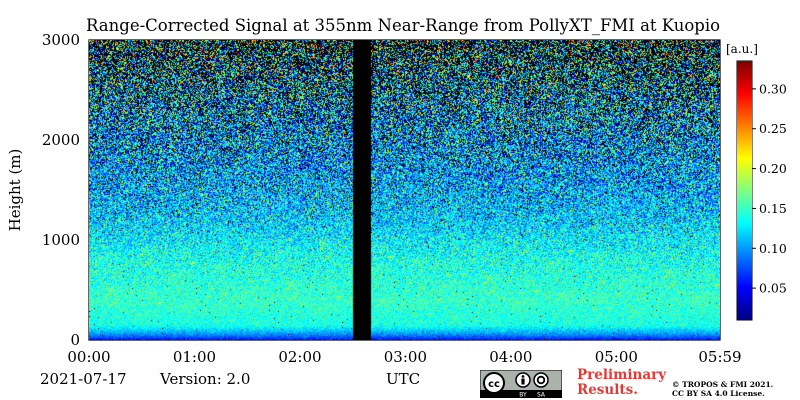 The width and height of the screenshot is (800, 400). Describe the element at coordinates (773, 288) in the screenshot. I see `colorbar-tick-label: 0.05` at that location.